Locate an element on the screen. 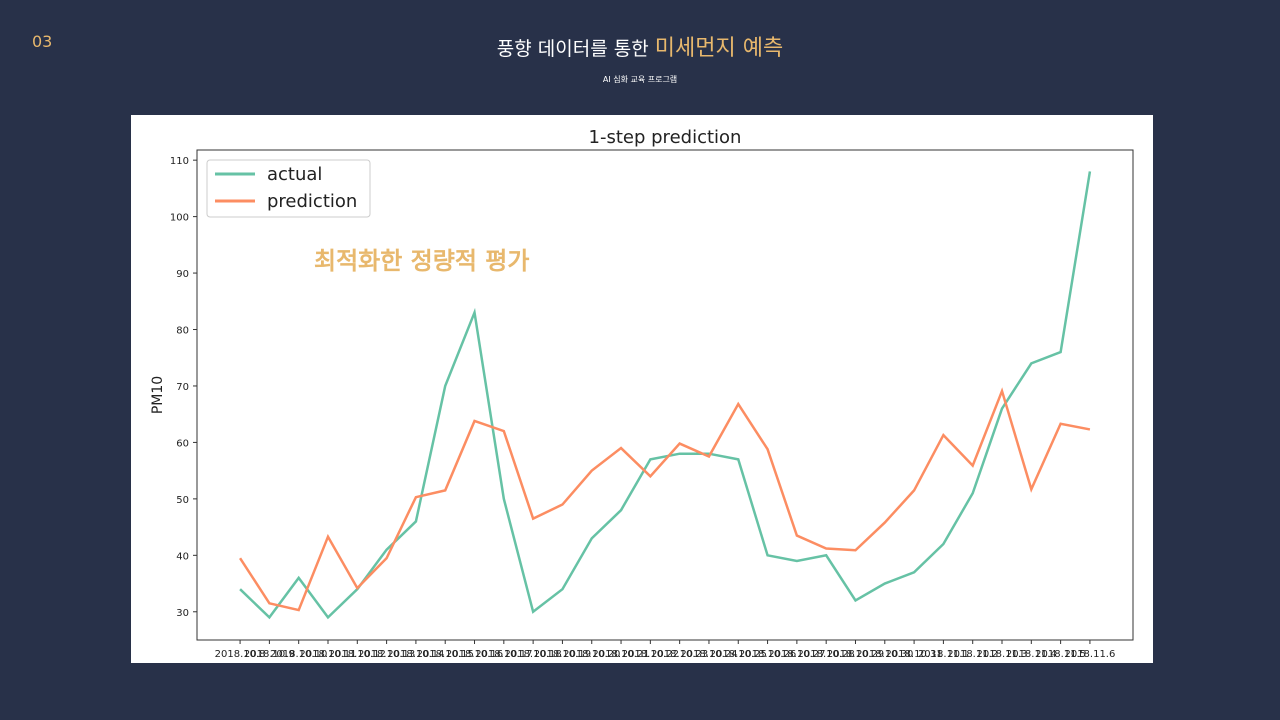 The width and height of the screenshot is (1280, 720). x-tick-label: 2018.10.9 is located at coordinates (269, 654).